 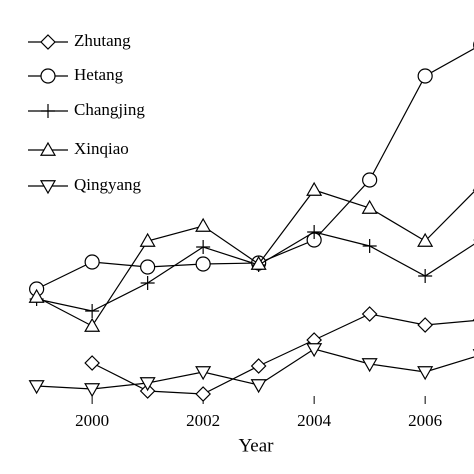 What do you see at coordinates (92, 420) in the screenshot?
I see `x-tick-label: 2000` at bounding box center [92, 420].